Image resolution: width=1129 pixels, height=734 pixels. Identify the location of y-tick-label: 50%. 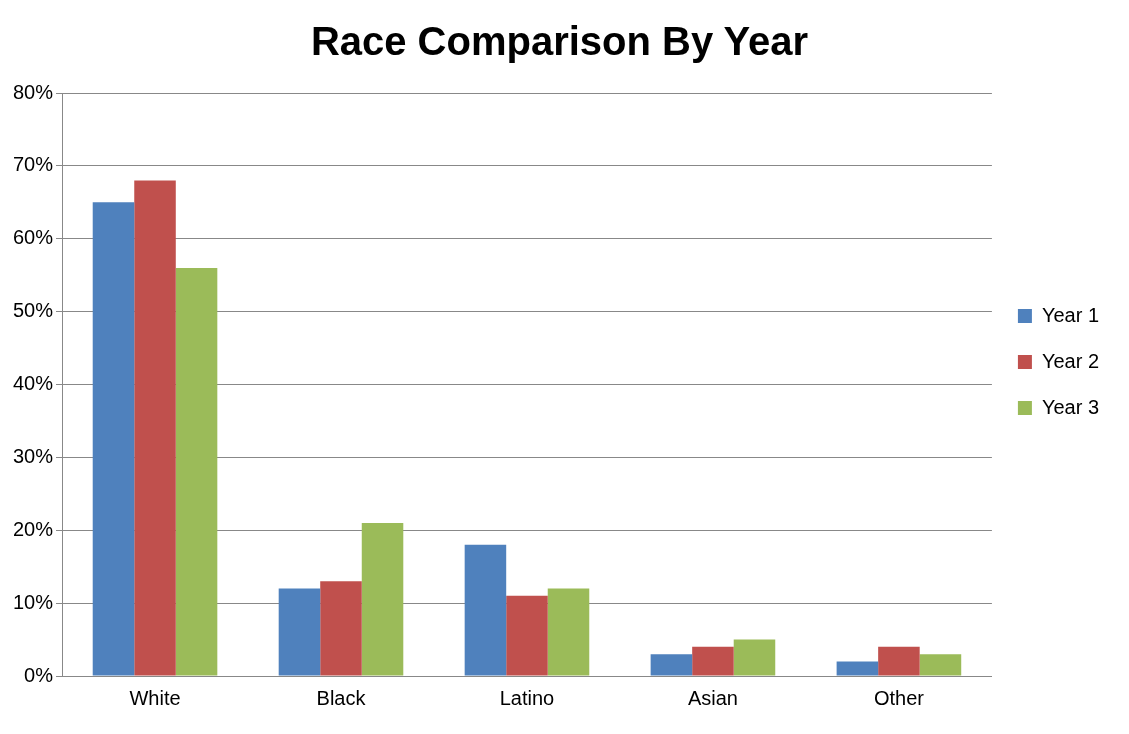
(33, 310).